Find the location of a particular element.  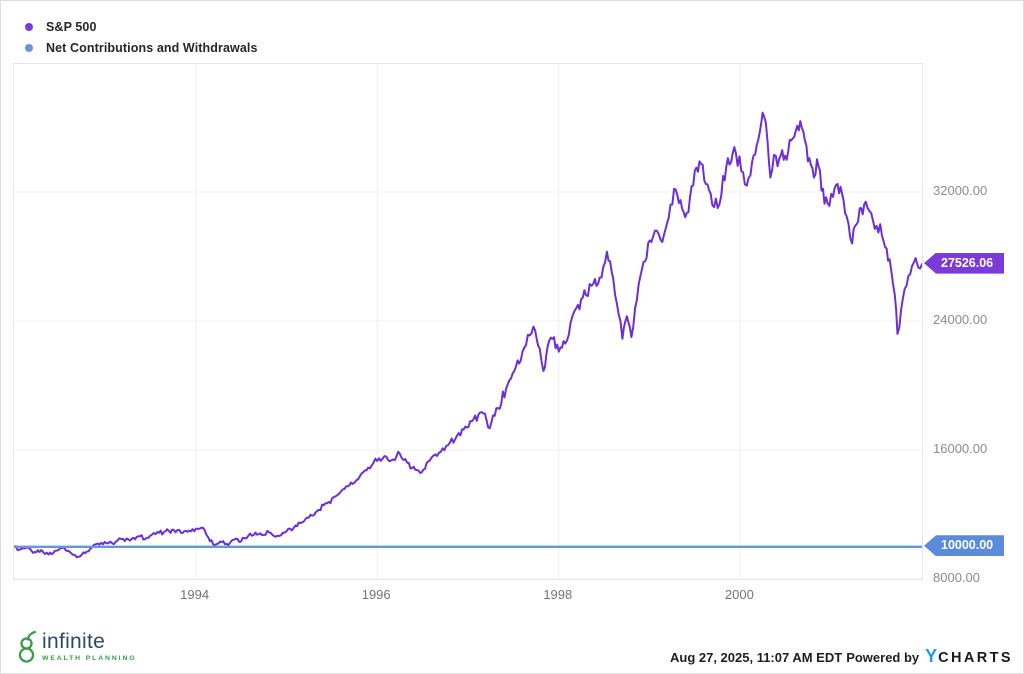

infinity-leaf-icon is located at coordinates (27, 646).